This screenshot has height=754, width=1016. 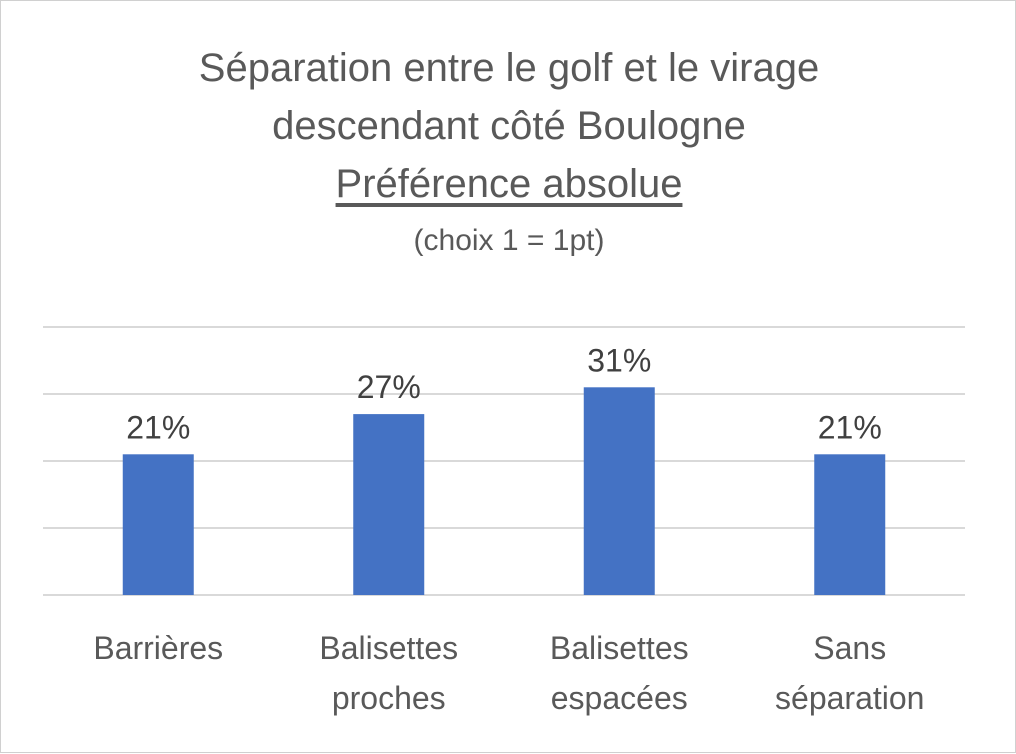 I want to click on category-label: proches, so click(x=389, y=698).